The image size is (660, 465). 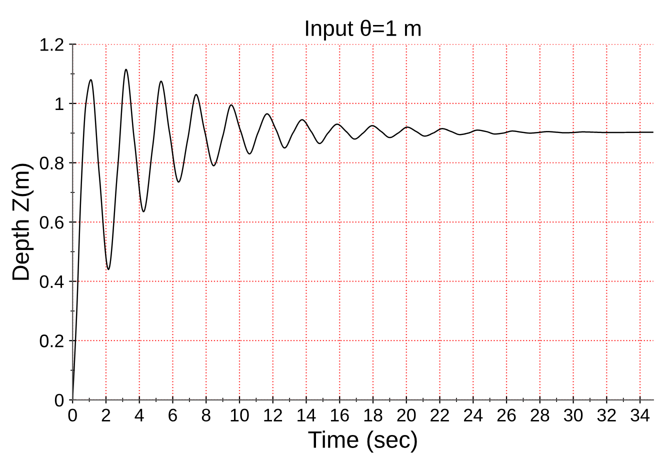 I want to click on x-tick-label: 20, so click(x=406, y=415).